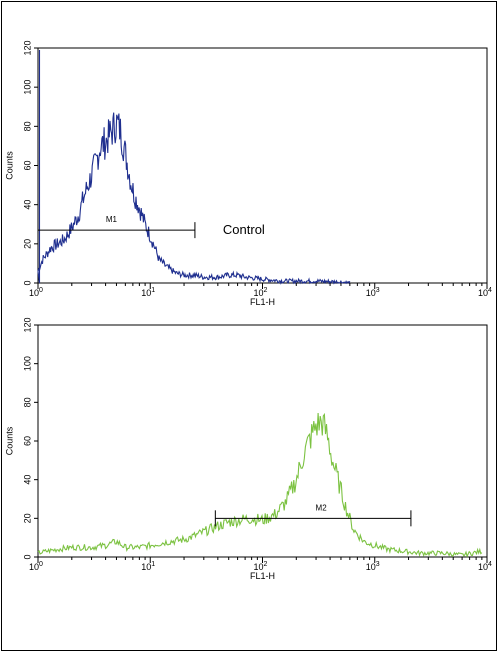 This screenshot has width=500, height=654. I want to click on control-annotation: Control, so click(244, 229).